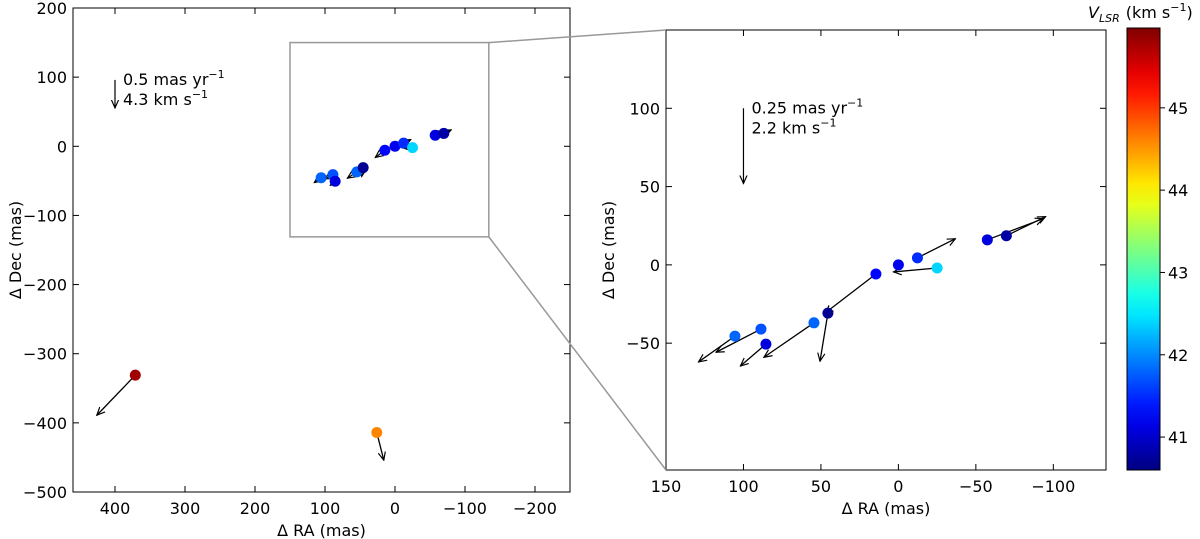 The width and height of the screenshot is (1200, 539). I want to click on colorbar-unit: (km s, so click(1148, 12).